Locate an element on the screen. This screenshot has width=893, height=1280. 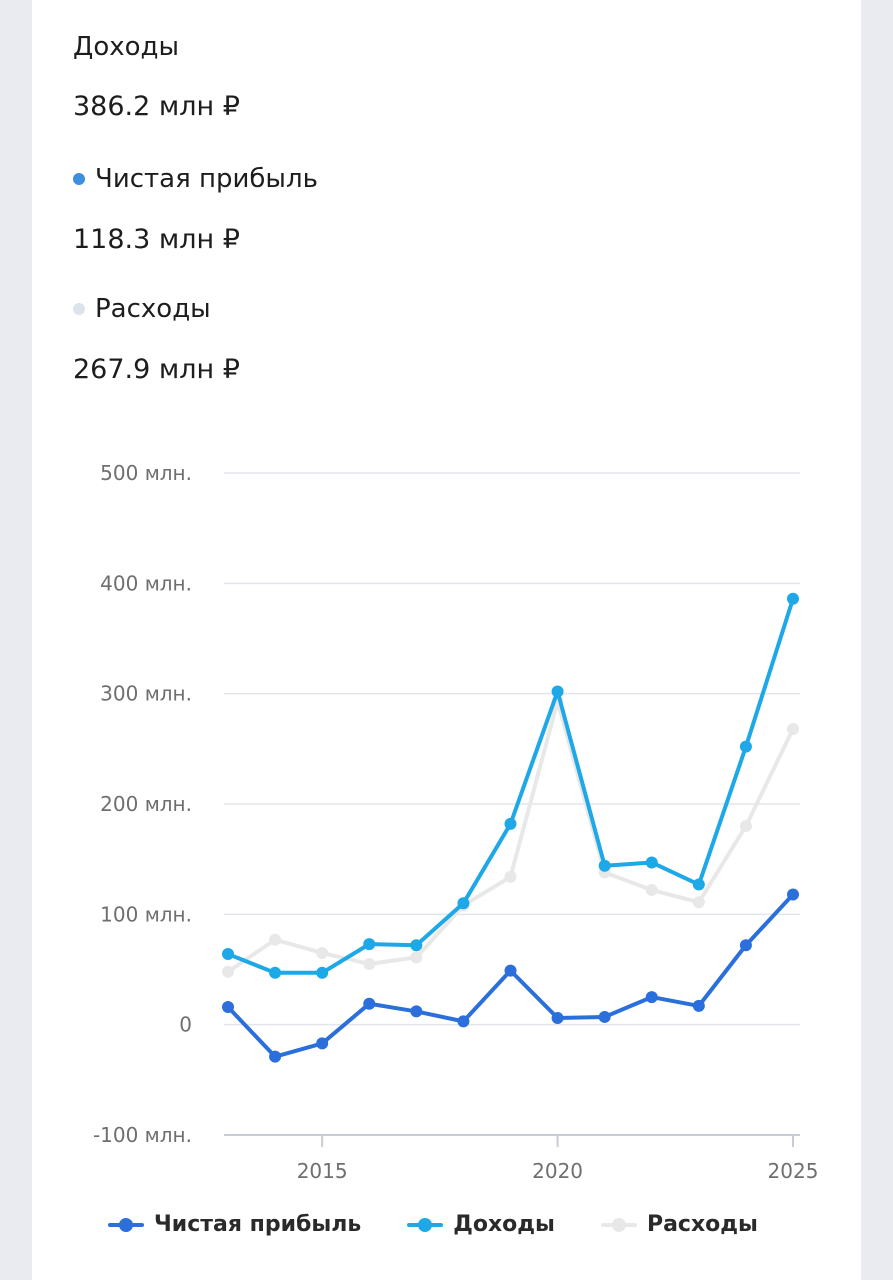
y-tick-label: -100 млн. is located at coordinates (142, 1135).